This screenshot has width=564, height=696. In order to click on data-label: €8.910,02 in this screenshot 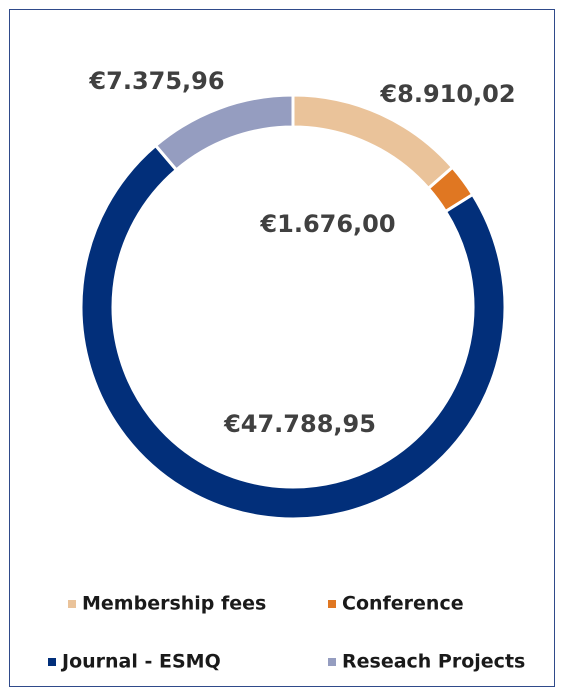, I will do `click(447, 94)`.